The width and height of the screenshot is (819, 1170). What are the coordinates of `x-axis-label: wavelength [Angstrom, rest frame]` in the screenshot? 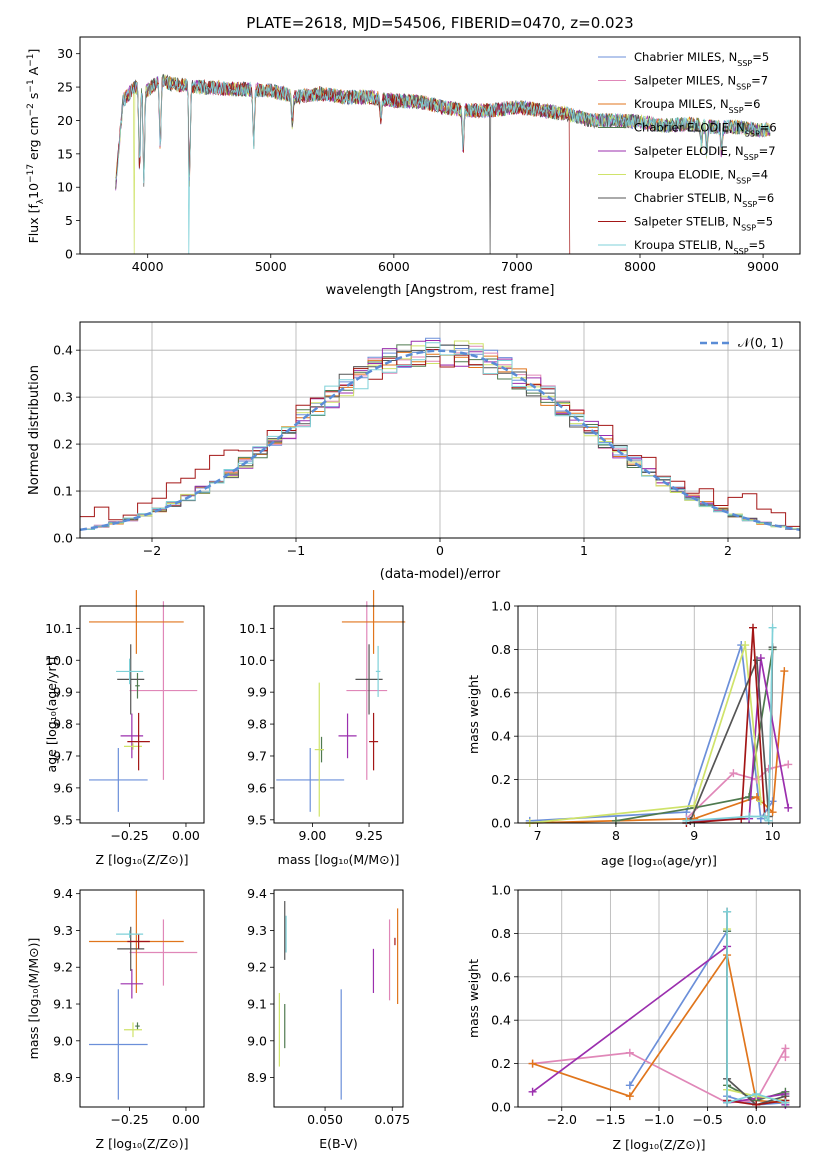 It's located at (440, 290).